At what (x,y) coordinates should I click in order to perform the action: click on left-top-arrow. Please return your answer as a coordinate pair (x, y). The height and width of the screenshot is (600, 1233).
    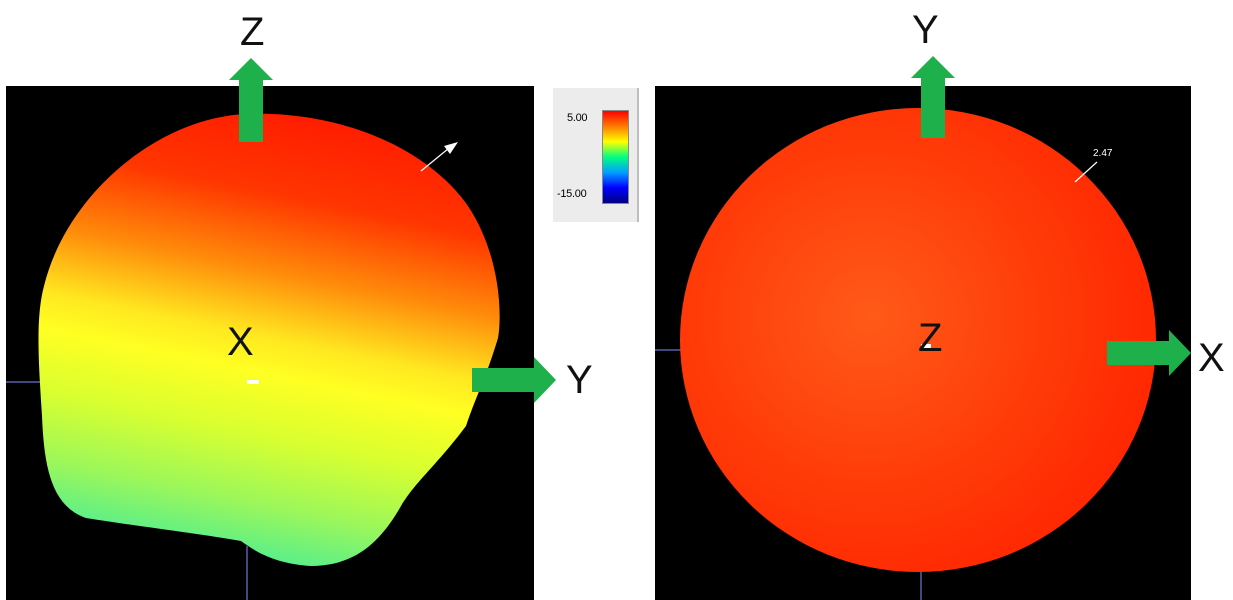
    Looking at the image, I should click on (251, 100).